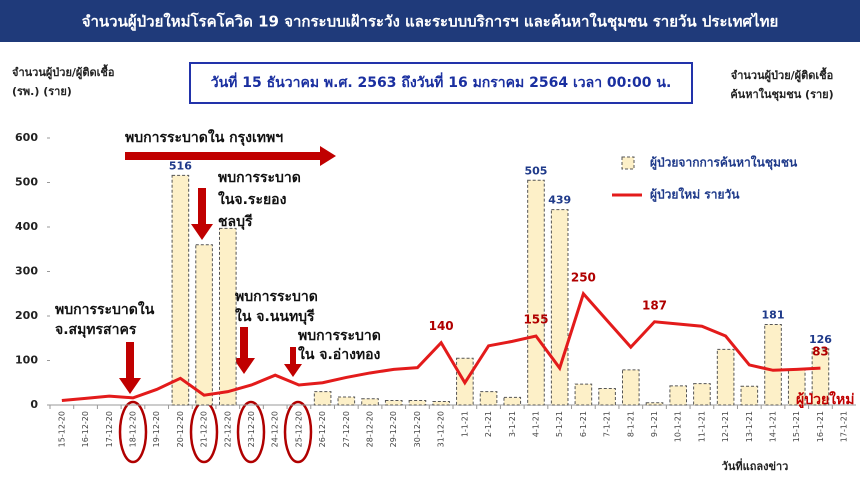 The height and width of the screenshot is (488, 860). I want to click on x-tick-label: 9-1-21, so click(654, 424).